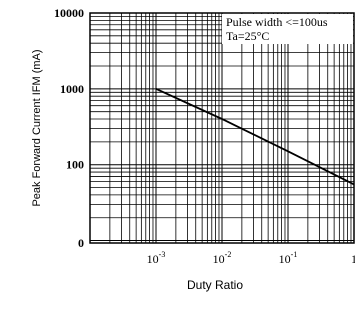  I want to click on x-tick-label: 1, so click(353, 259).